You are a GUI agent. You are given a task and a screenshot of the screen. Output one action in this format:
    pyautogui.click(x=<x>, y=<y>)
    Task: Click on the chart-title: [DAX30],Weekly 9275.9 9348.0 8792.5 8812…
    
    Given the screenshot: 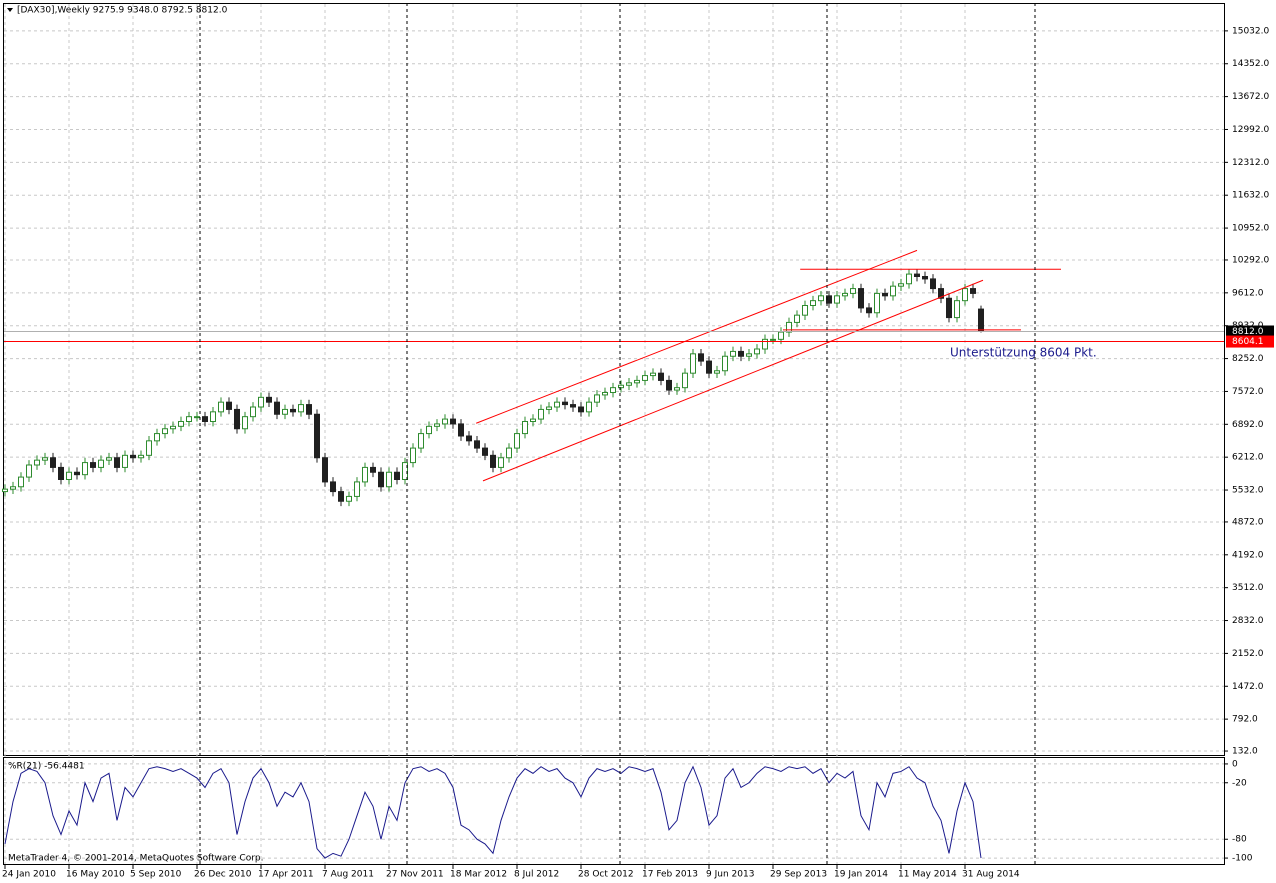 What is the action you would take?
    pyautogui.click(x=122, y=11)
    